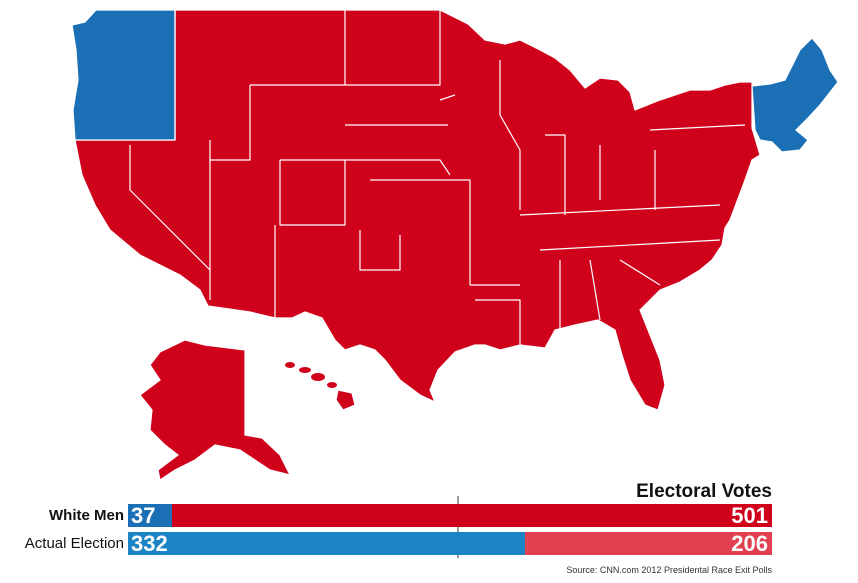  What do you see at coordinates (74, 543) in the screenshot?
I see `actual-election-label: Actual Election` at bounding box center [74, 543].